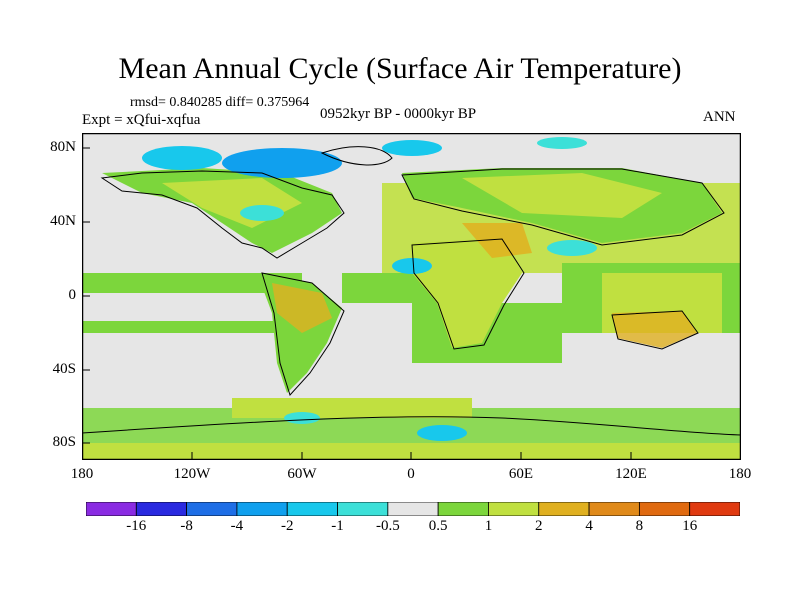  Describe the element at coordinates (192, 474) in the screenshot. I see `lon-label-120w: 120W` at that location.